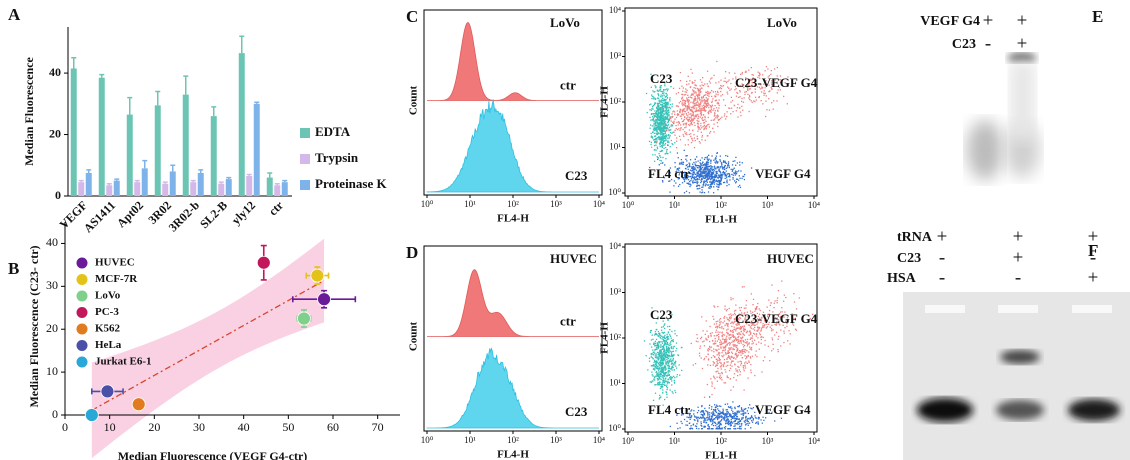 The width and height of the screenshot is (1130, 460). I want to click on x-tick-label: SL2-B, so click(213, 214).